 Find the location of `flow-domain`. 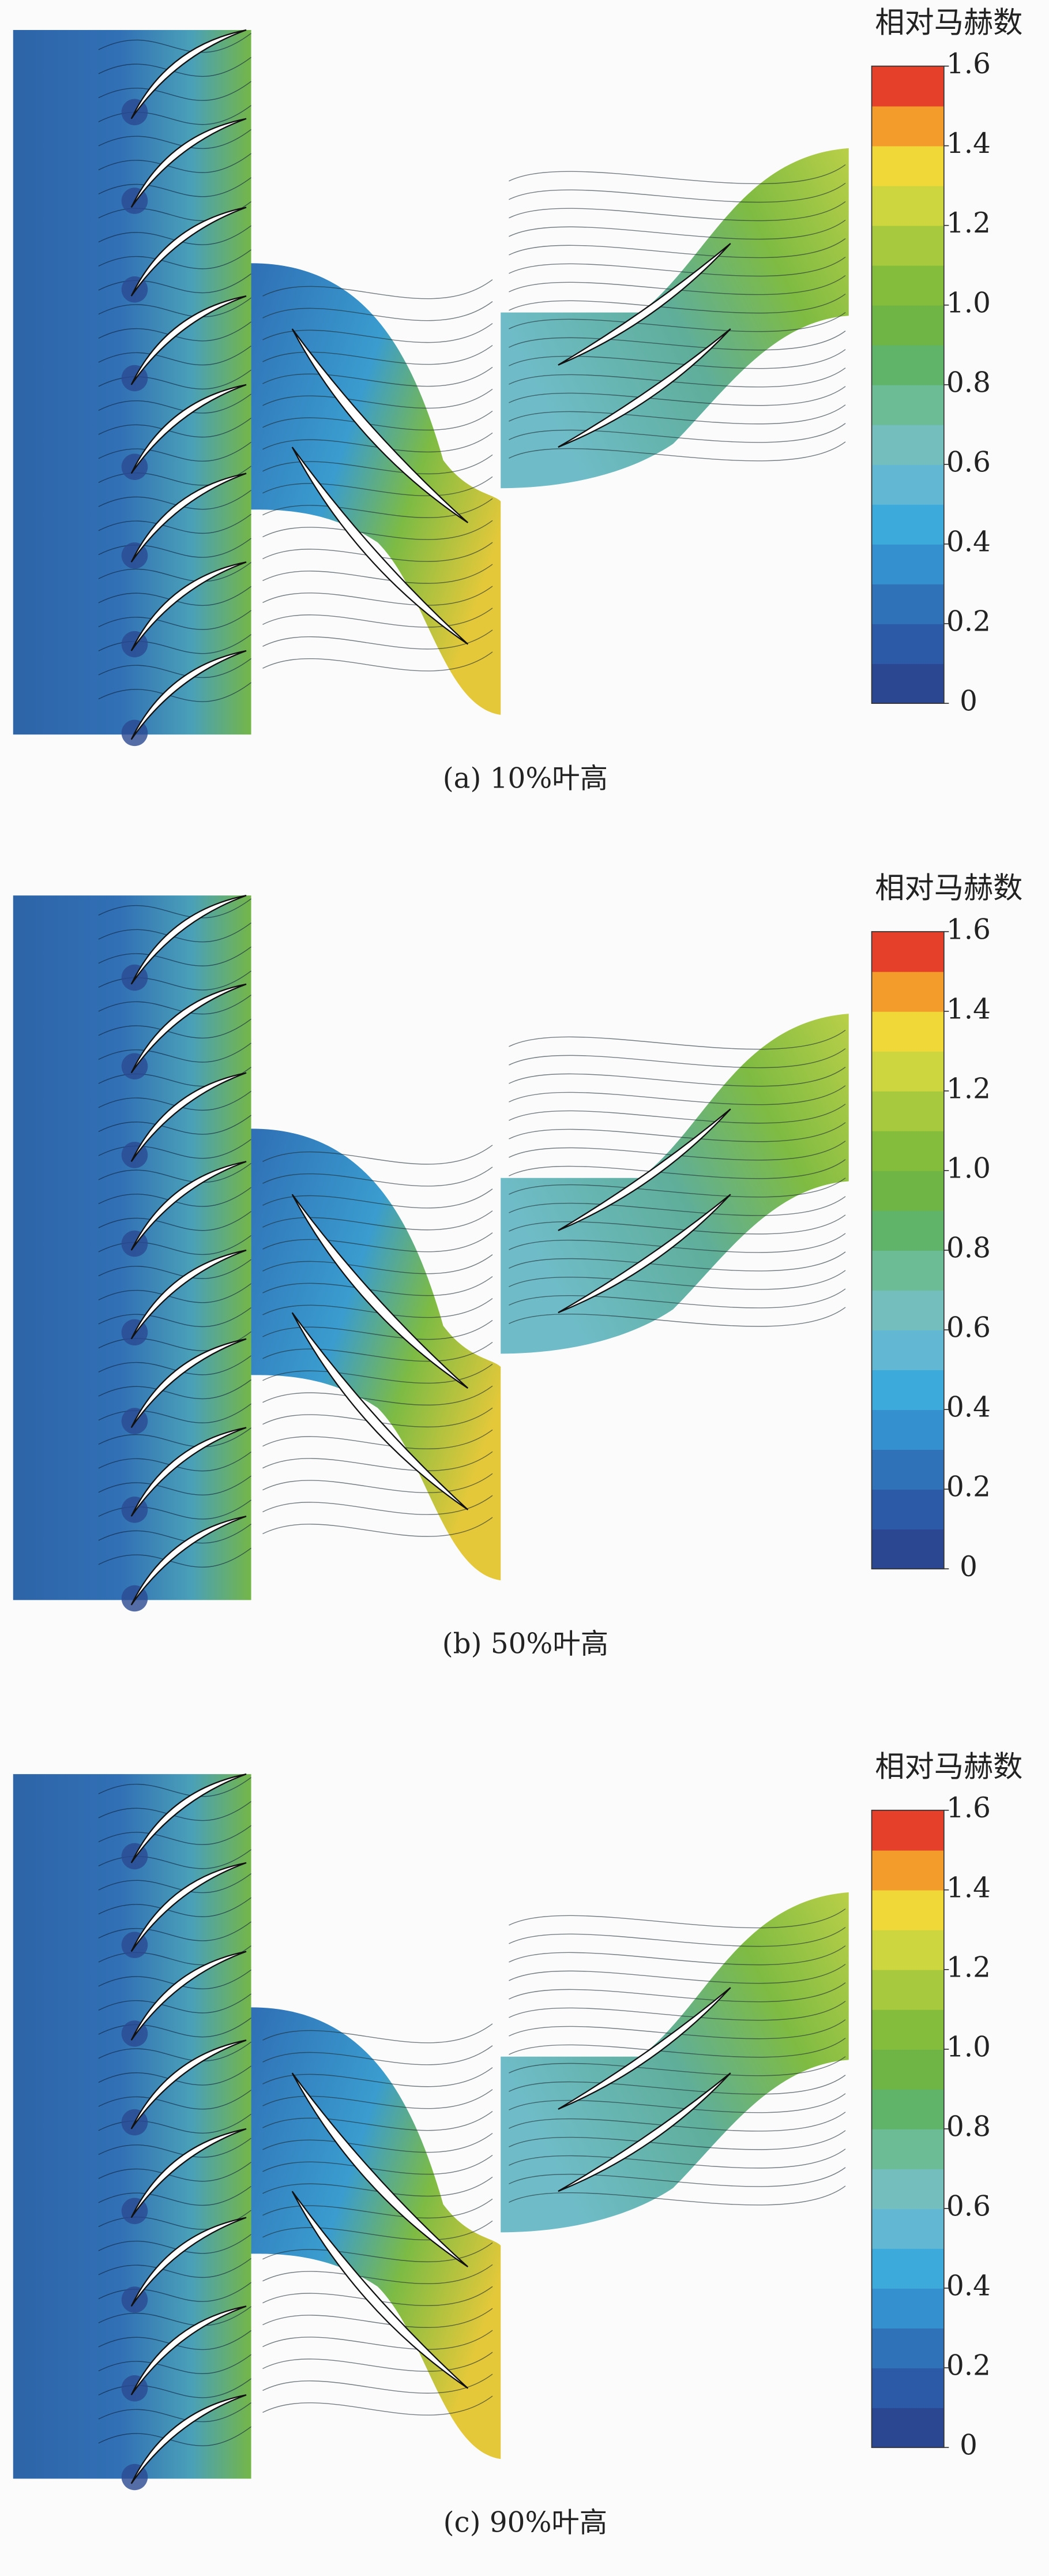

flow-domain is located at coordinates (376, 2233).